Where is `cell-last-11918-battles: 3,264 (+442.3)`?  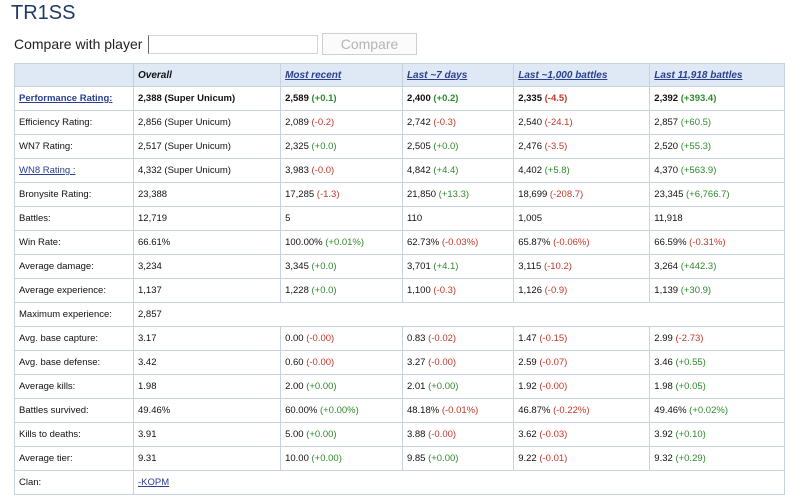
cell-last-11918-battles: 3,264 (+442.3) is located at coordinates (717, 266).